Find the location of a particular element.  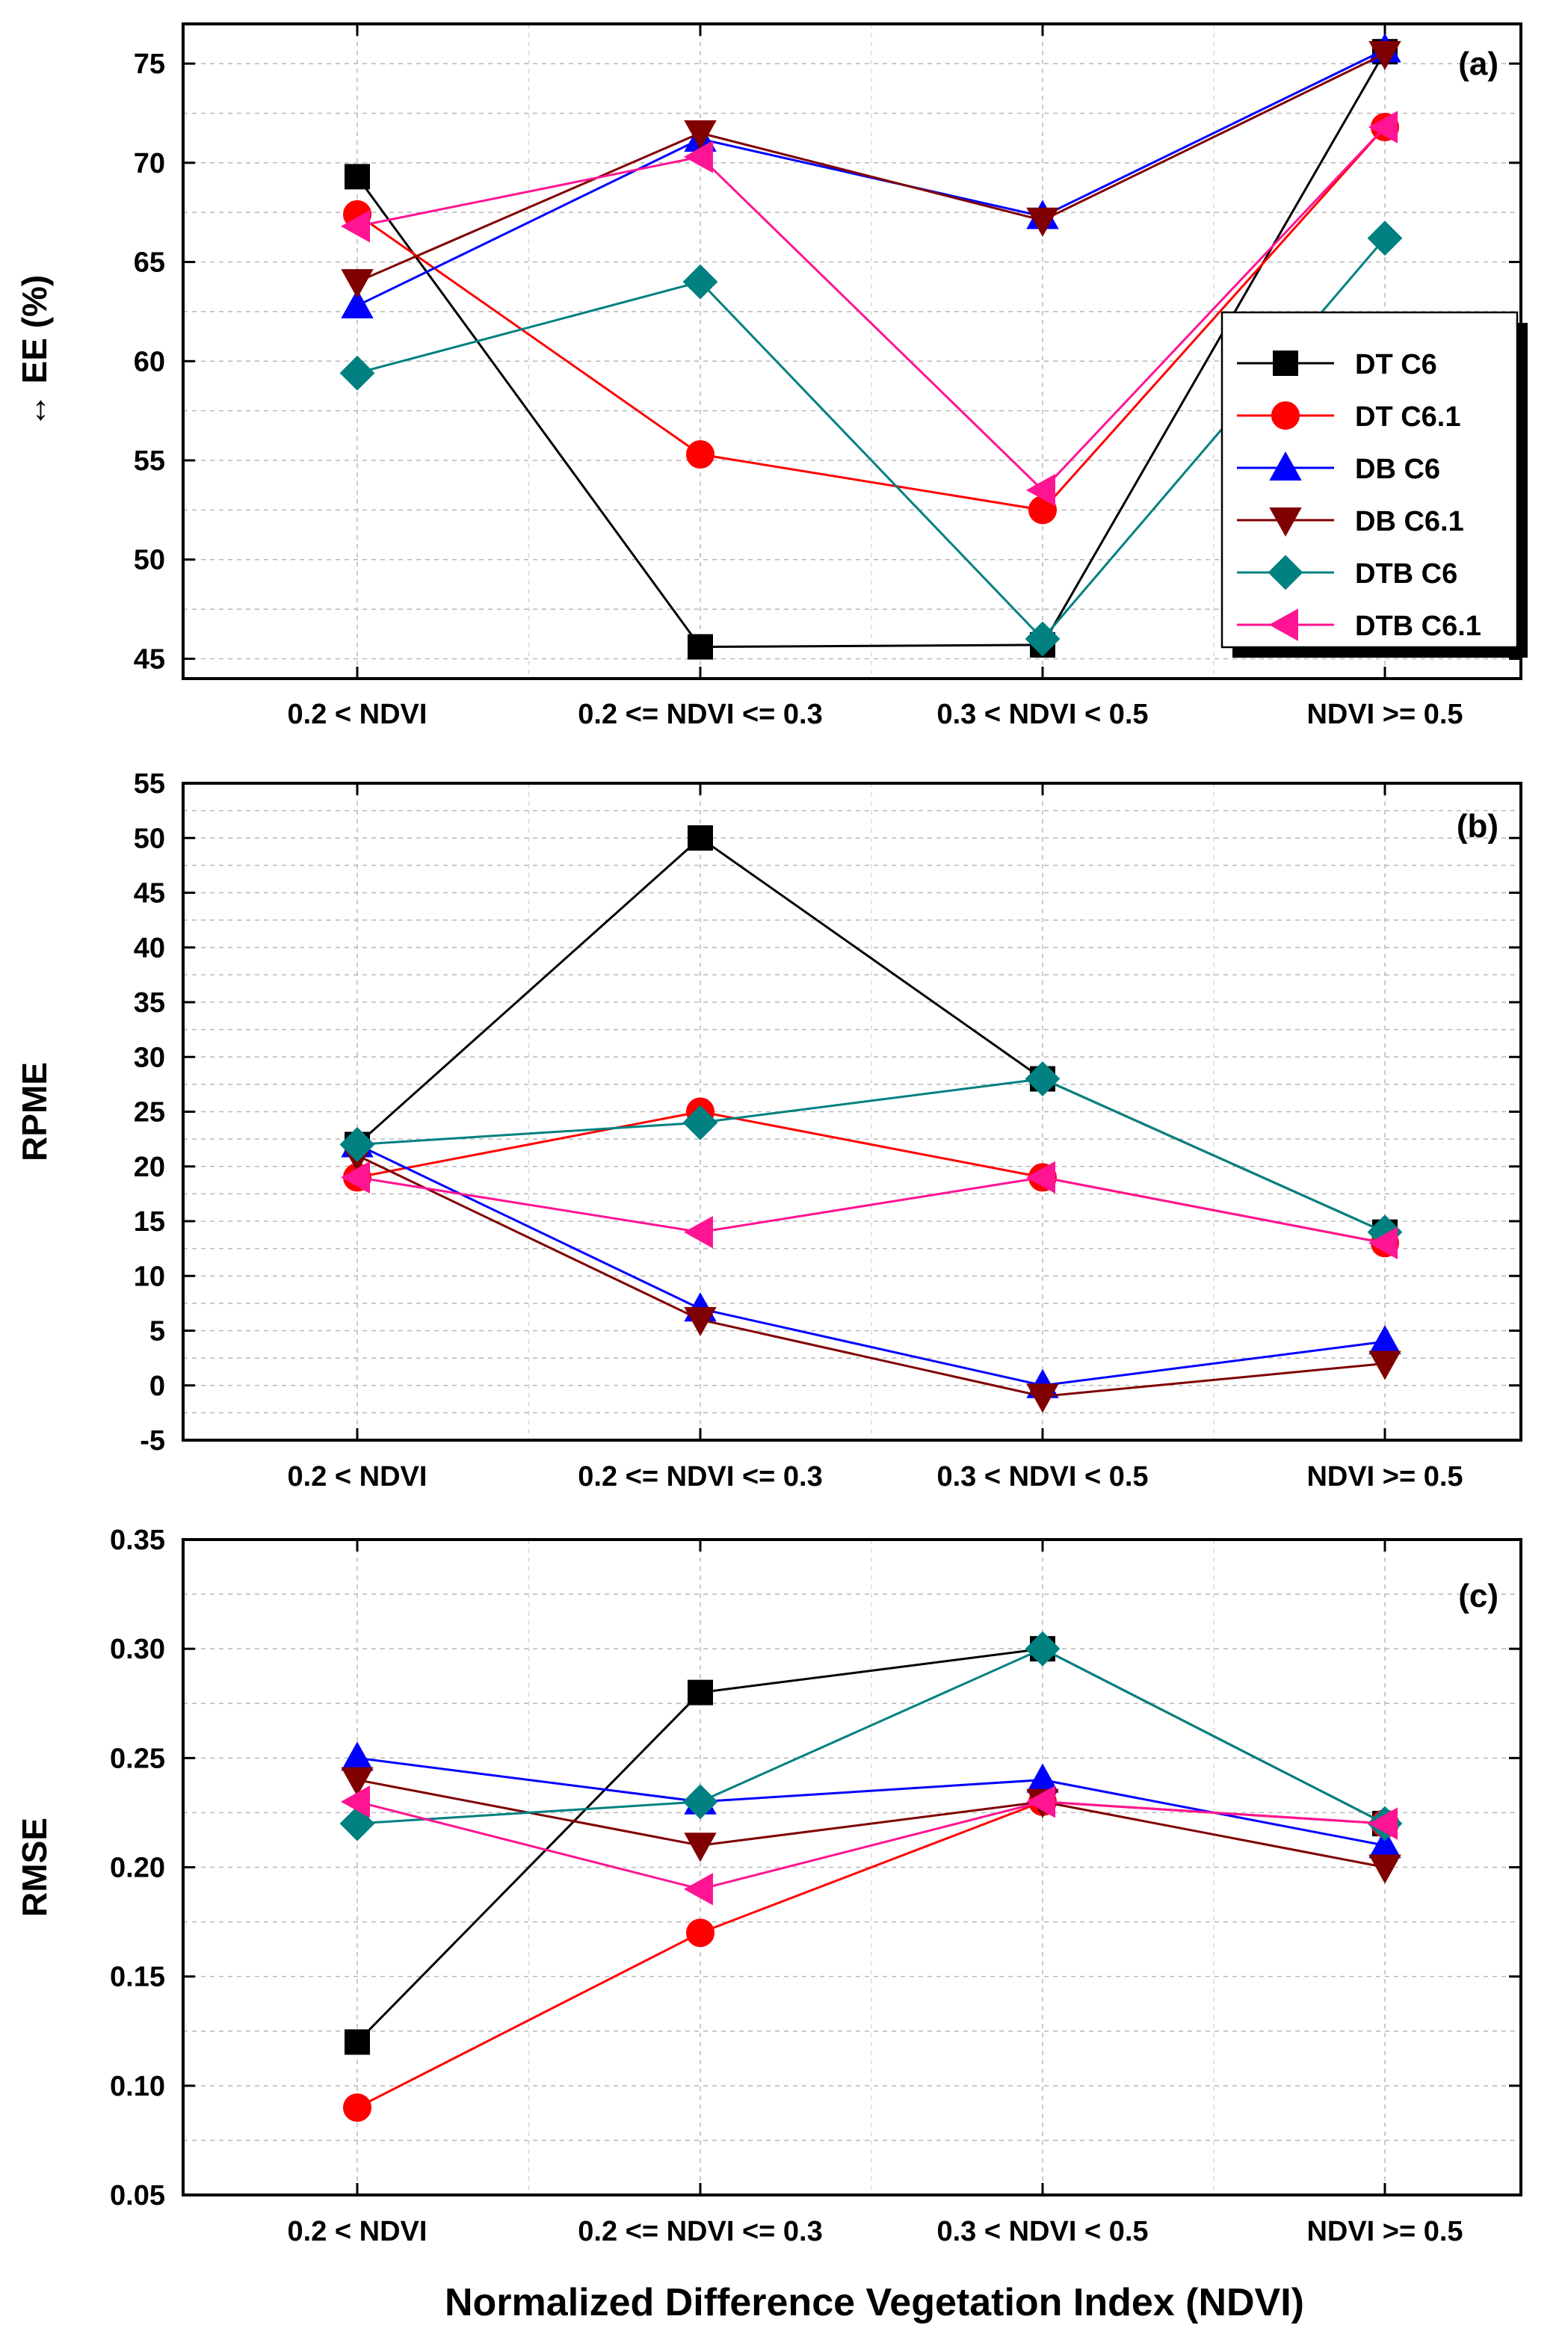

legend-entry-dtb-c6-1: DTB C6.1 is located at coordinates (1359, 625).